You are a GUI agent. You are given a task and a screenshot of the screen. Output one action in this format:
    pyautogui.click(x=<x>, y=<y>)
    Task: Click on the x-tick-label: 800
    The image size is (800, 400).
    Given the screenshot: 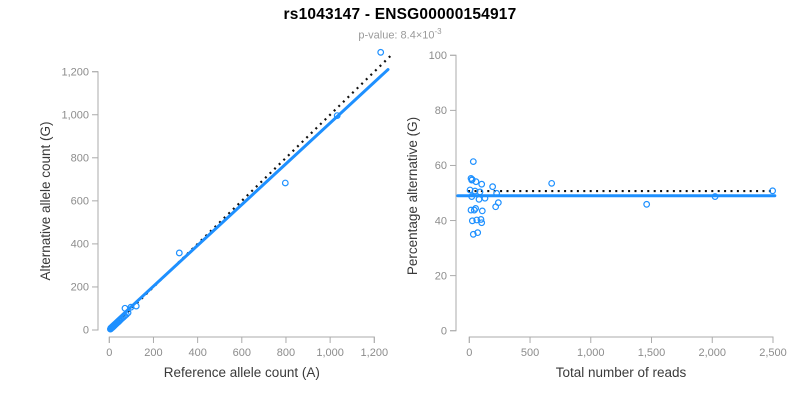 What is the action you would take?
    pyautogui.click(x=286, y=353)
    